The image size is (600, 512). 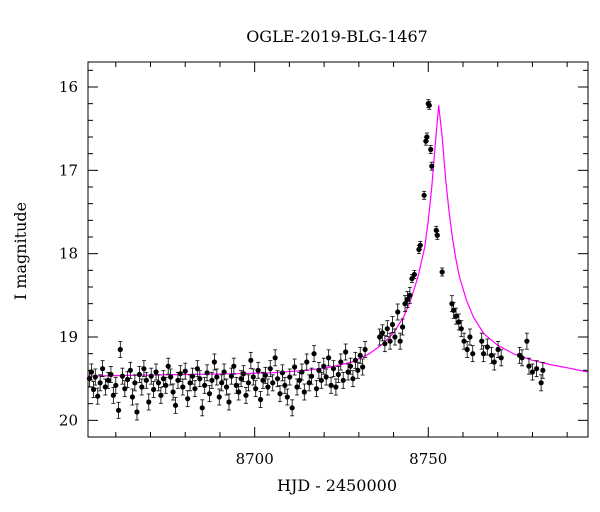 What do you see at coordinates (68, 87) in the screenshot?
I see `y-tick-label: 16` at bounding box center [68, 87].